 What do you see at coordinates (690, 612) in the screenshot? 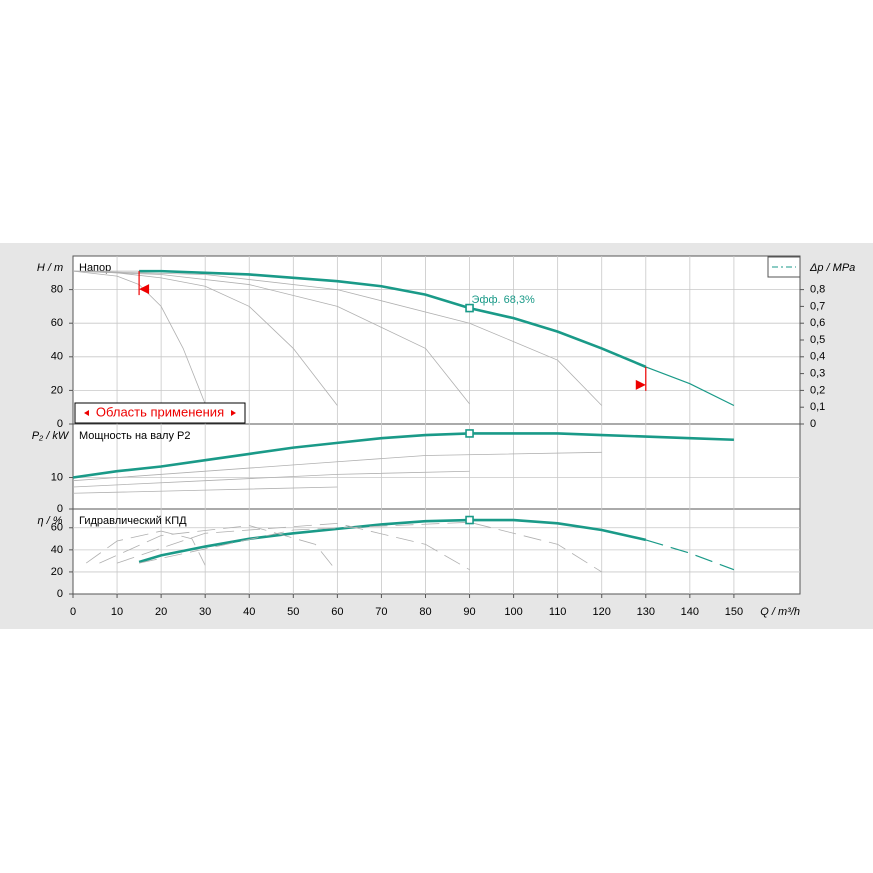
I see `x-tick-label: 140` at bounding box center [690, 612].